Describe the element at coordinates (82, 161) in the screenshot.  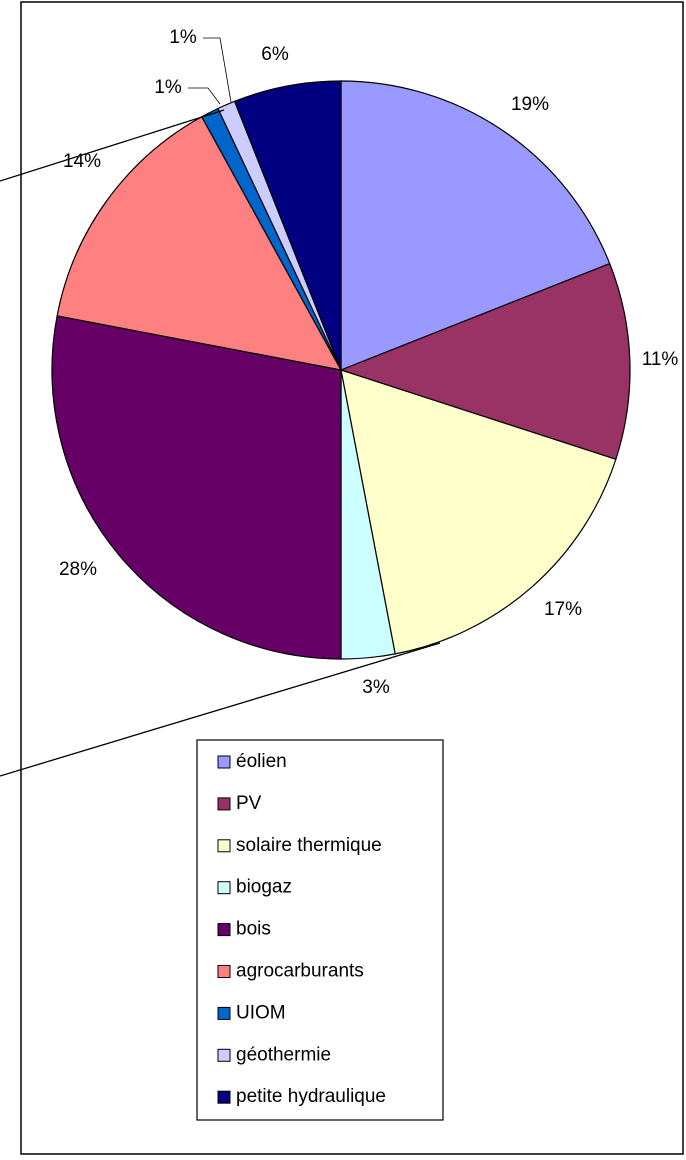
I see `data-label: 14%` at that location.